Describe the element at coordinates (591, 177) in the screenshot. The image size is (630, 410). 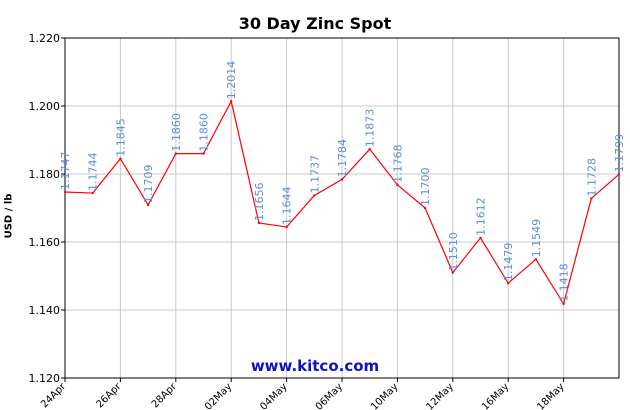
I see `data-label: 1.1728` at that location.